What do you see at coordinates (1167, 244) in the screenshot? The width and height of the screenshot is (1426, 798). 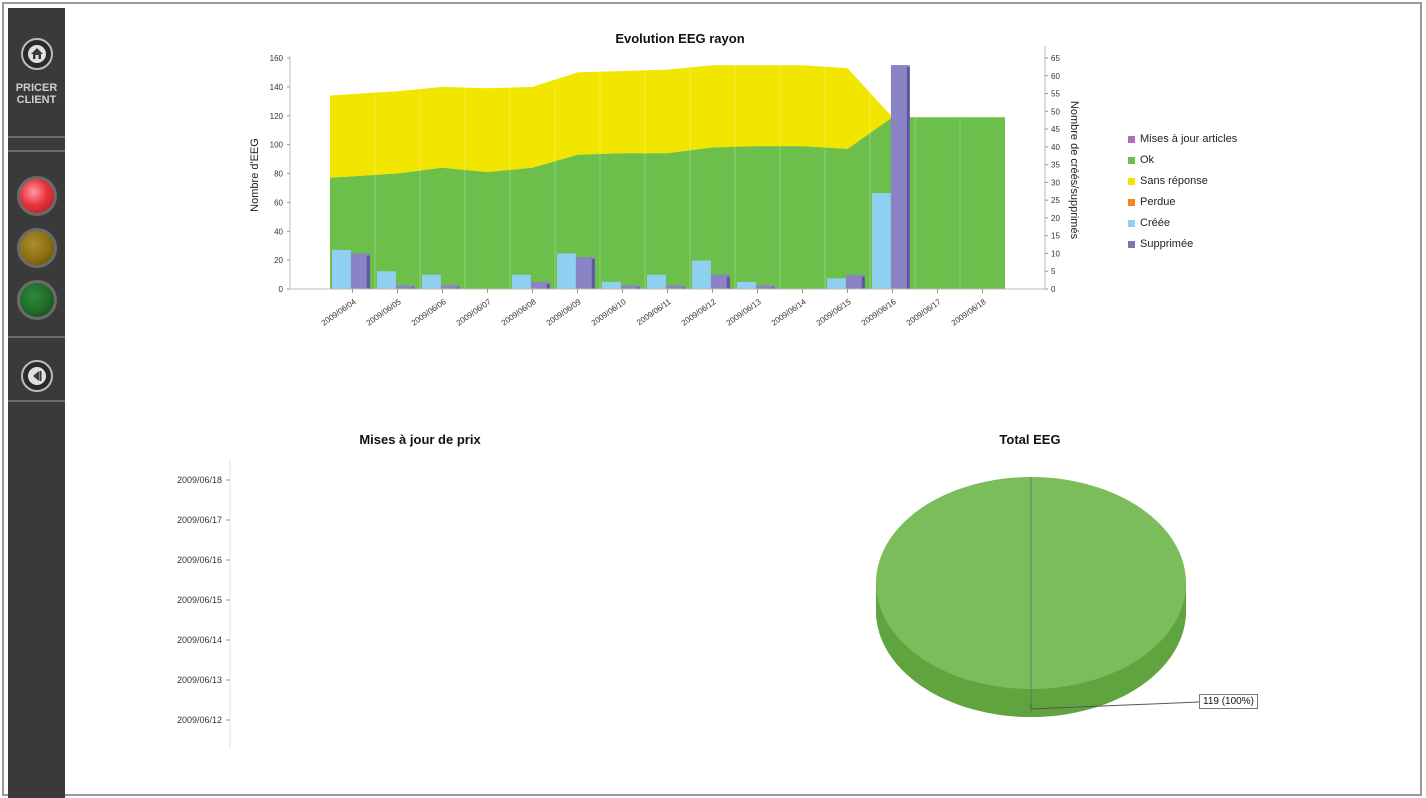 I see `legend-label: Supprimée` at bounding box center [1167, 244].